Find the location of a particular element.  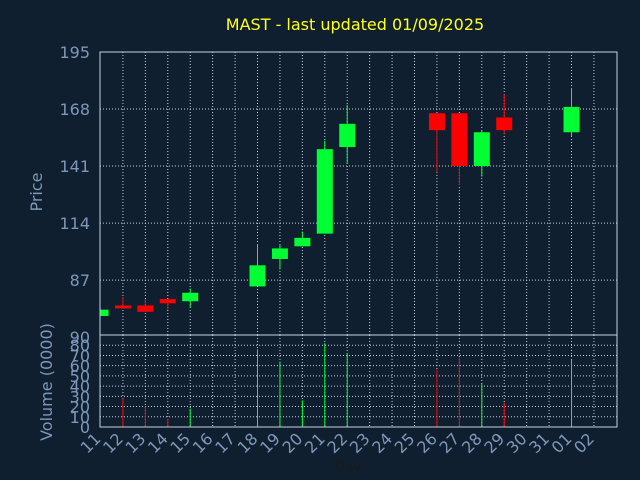

volume-tick-label: 30 is located at coordinates (80, 396).